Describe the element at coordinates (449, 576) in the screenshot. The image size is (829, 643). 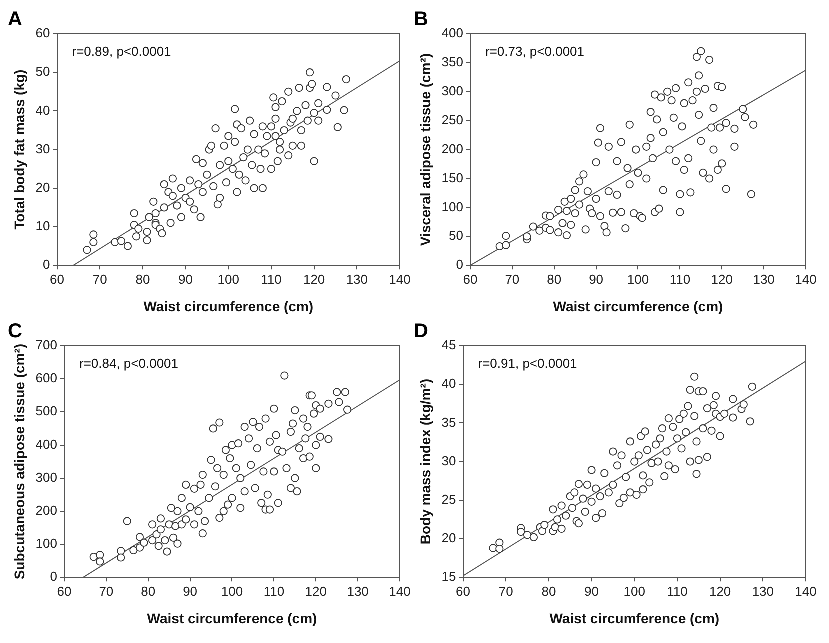
I see `y-tick-label: 15` at that location.